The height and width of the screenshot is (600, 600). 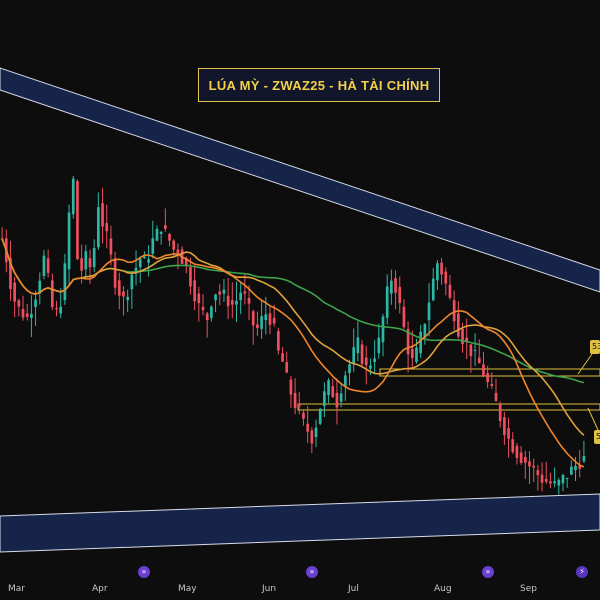 I want to click on x-axis-label: May, so click(x=187, y=589).